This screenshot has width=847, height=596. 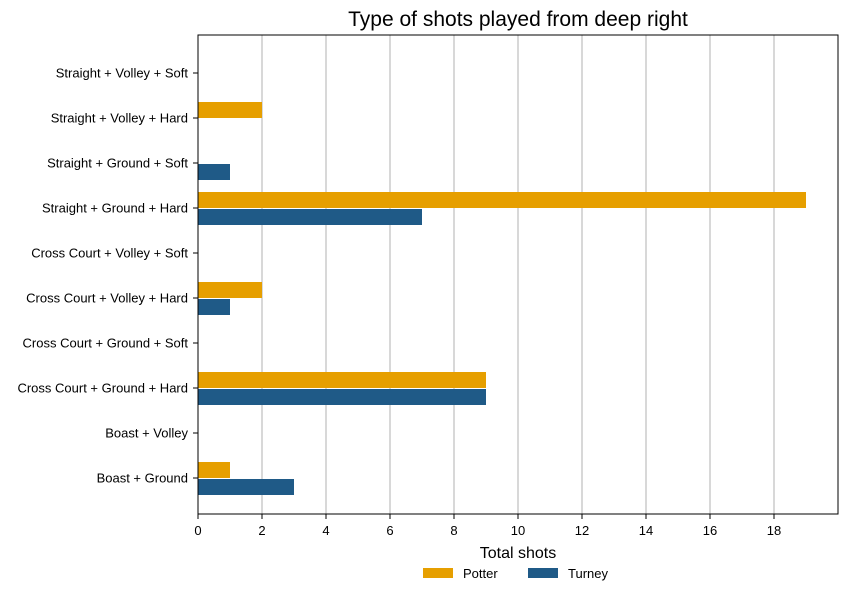 I want to click on legend-label-potter: Potter, so click(x=480, y=573).